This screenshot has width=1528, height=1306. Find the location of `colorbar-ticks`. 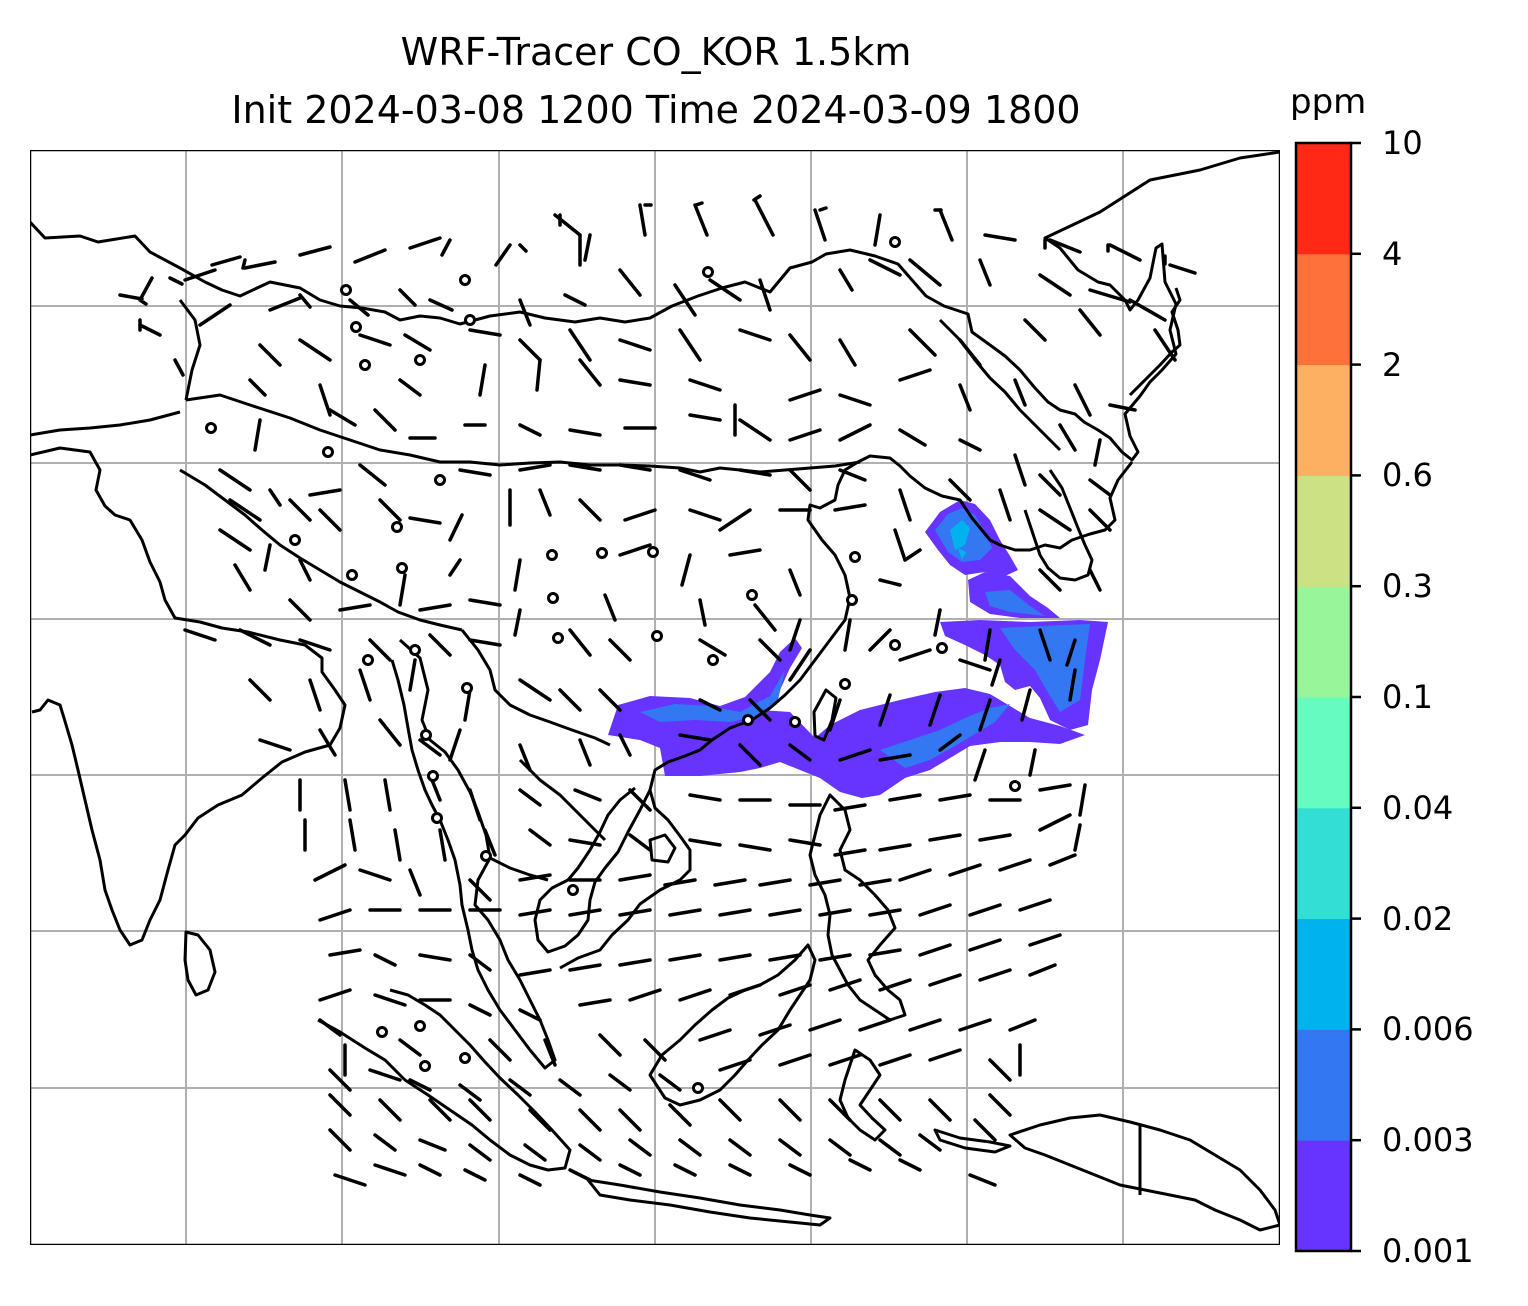

colorbar-ticks is located at coordinates (1356, 697).